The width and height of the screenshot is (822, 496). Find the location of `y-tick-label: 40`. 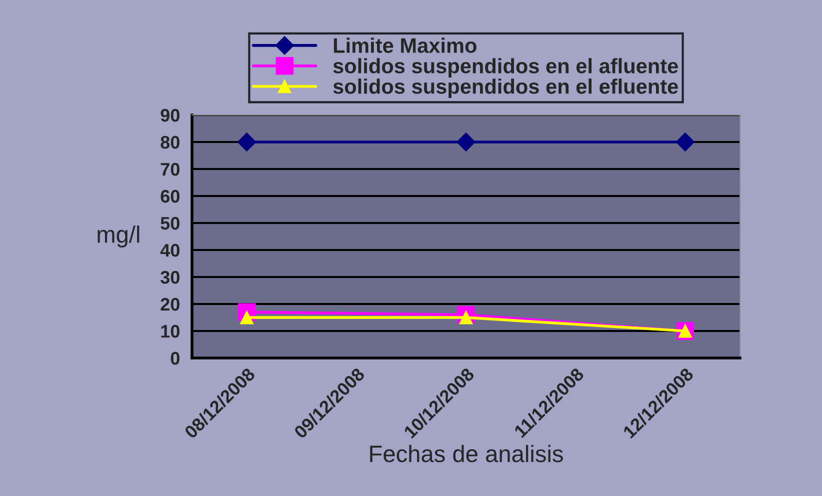

y-tick-label: 40 is located at coordinates (170, 250).